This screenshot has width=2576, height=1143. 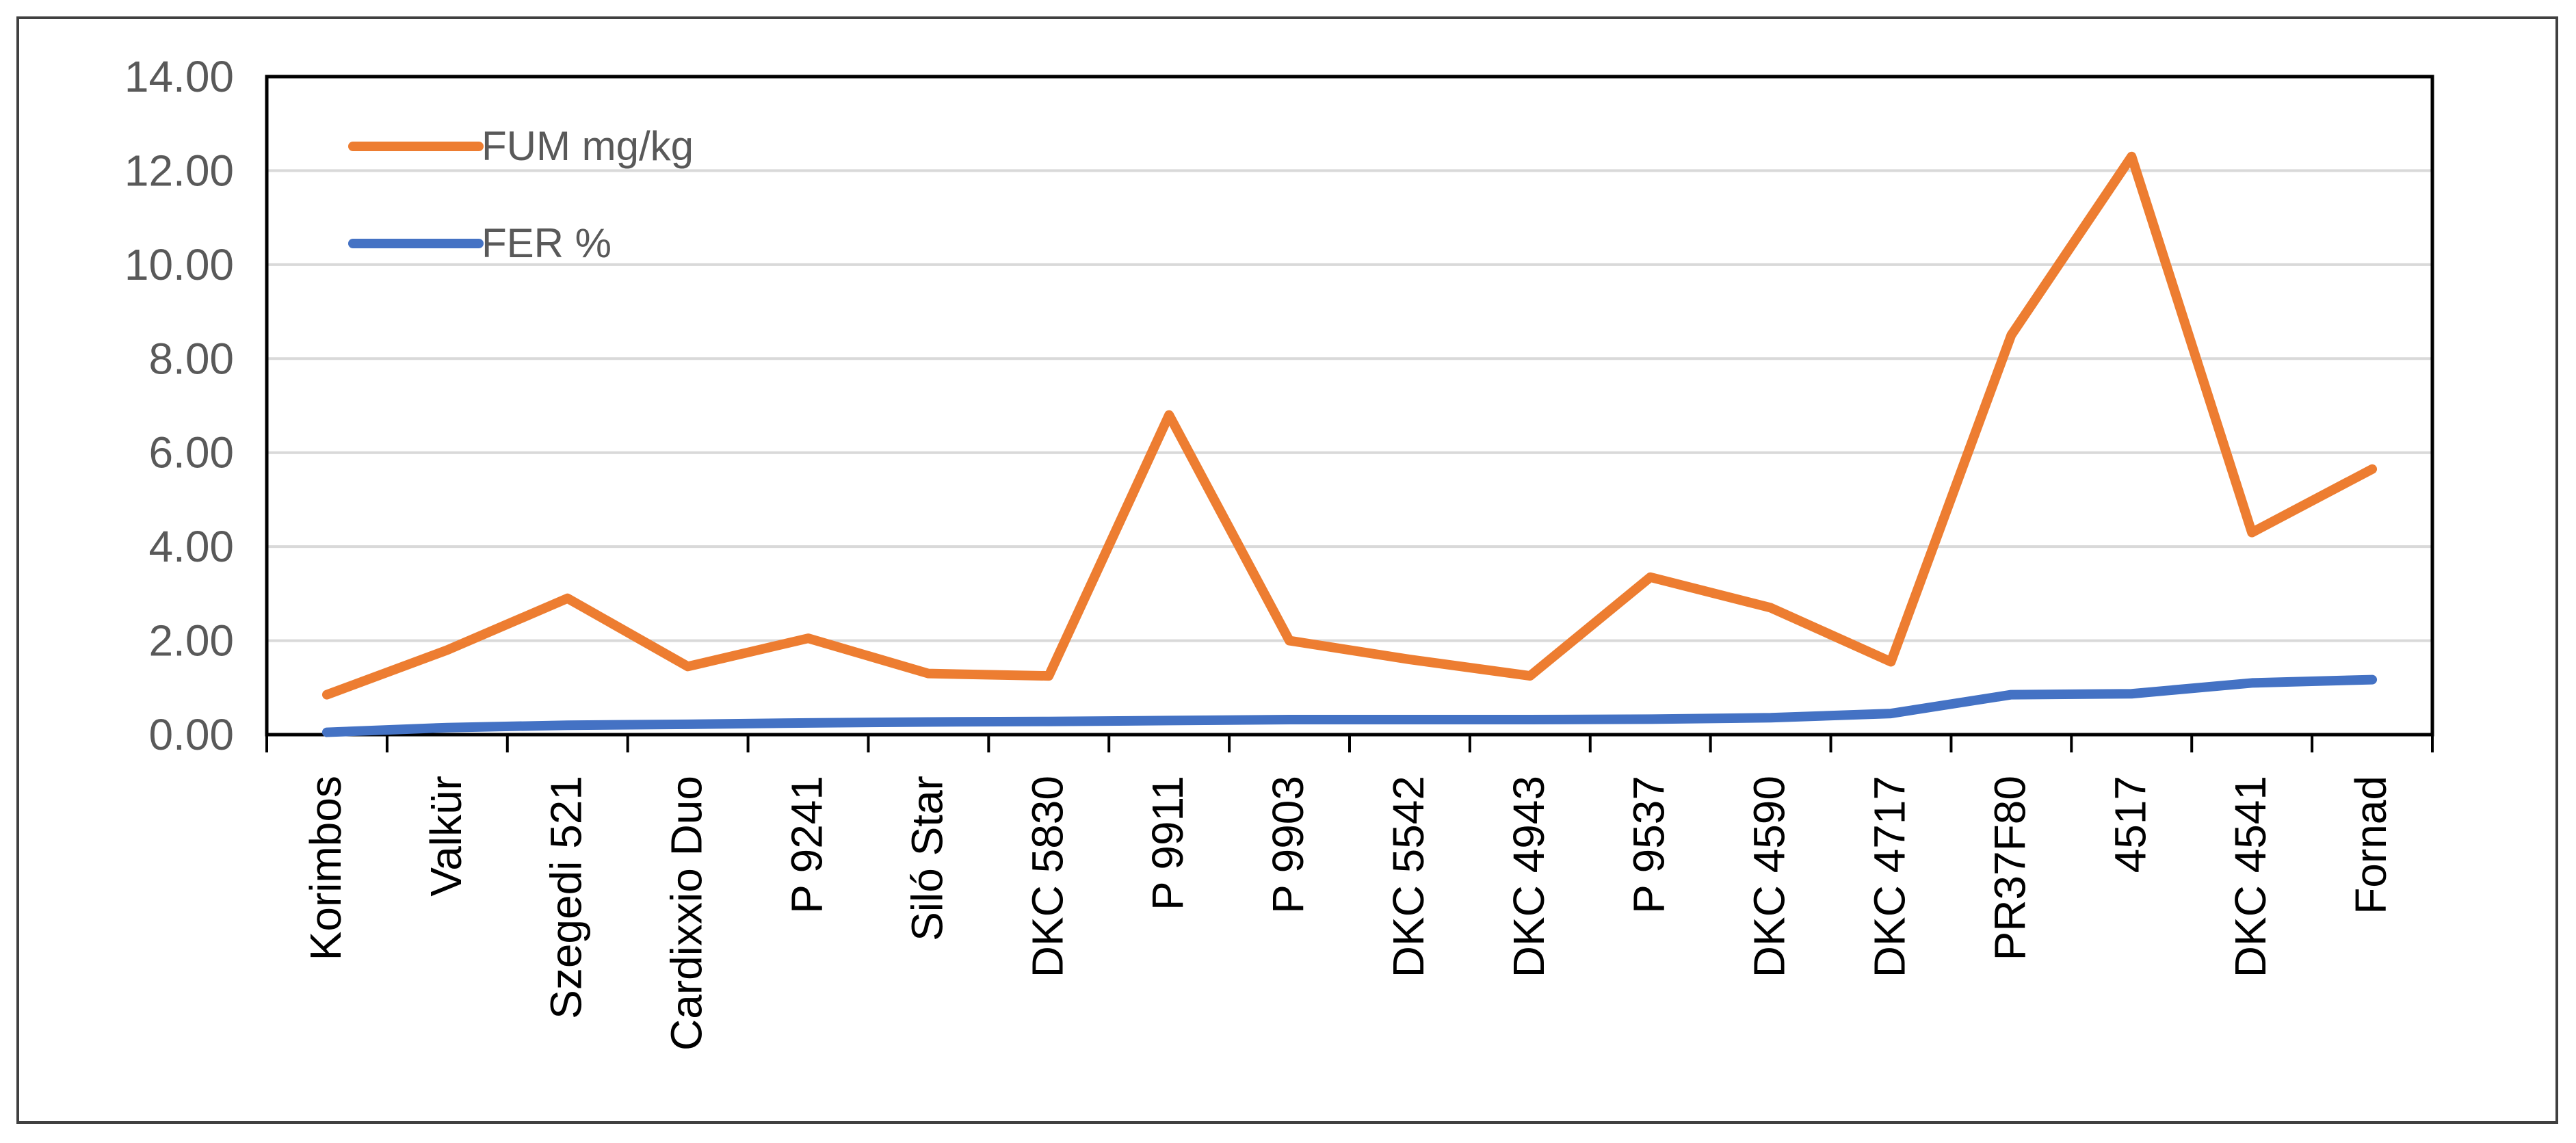 What do you see at coordinates (547, 243) in the screenshot?
I see `legend-label: FER %` at bounding box center [547, 243].